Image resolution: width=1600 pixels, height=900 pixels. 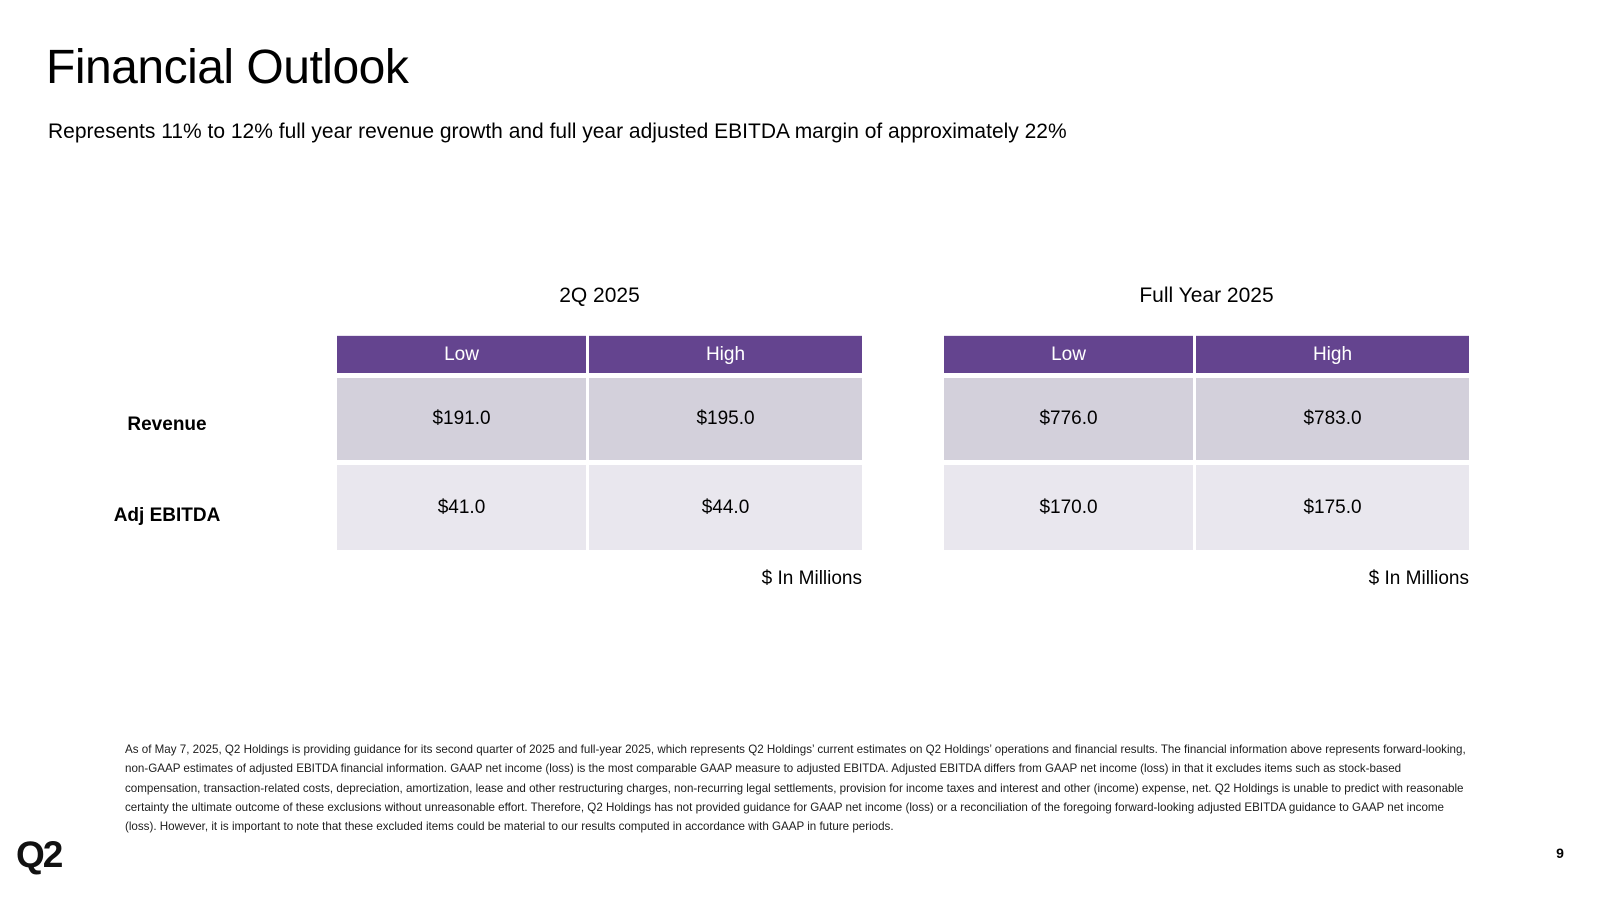 What do you see at coordinates (39, 854) in the screenshot?
I see `q2-logo: Q2` at bounding box center [39, 854].